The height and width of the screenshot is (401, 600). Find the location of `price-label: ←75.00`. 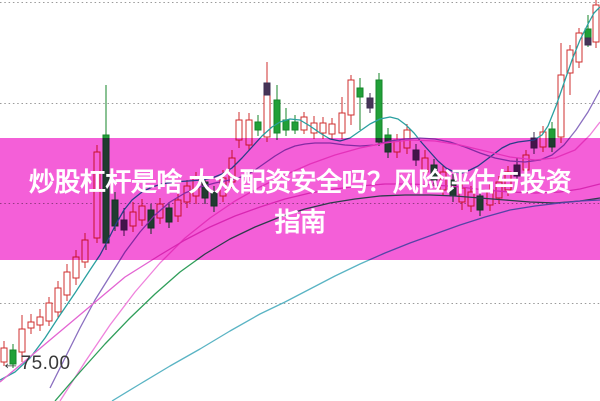

price-label: ←75.00 is located at coordinates (36, 363).